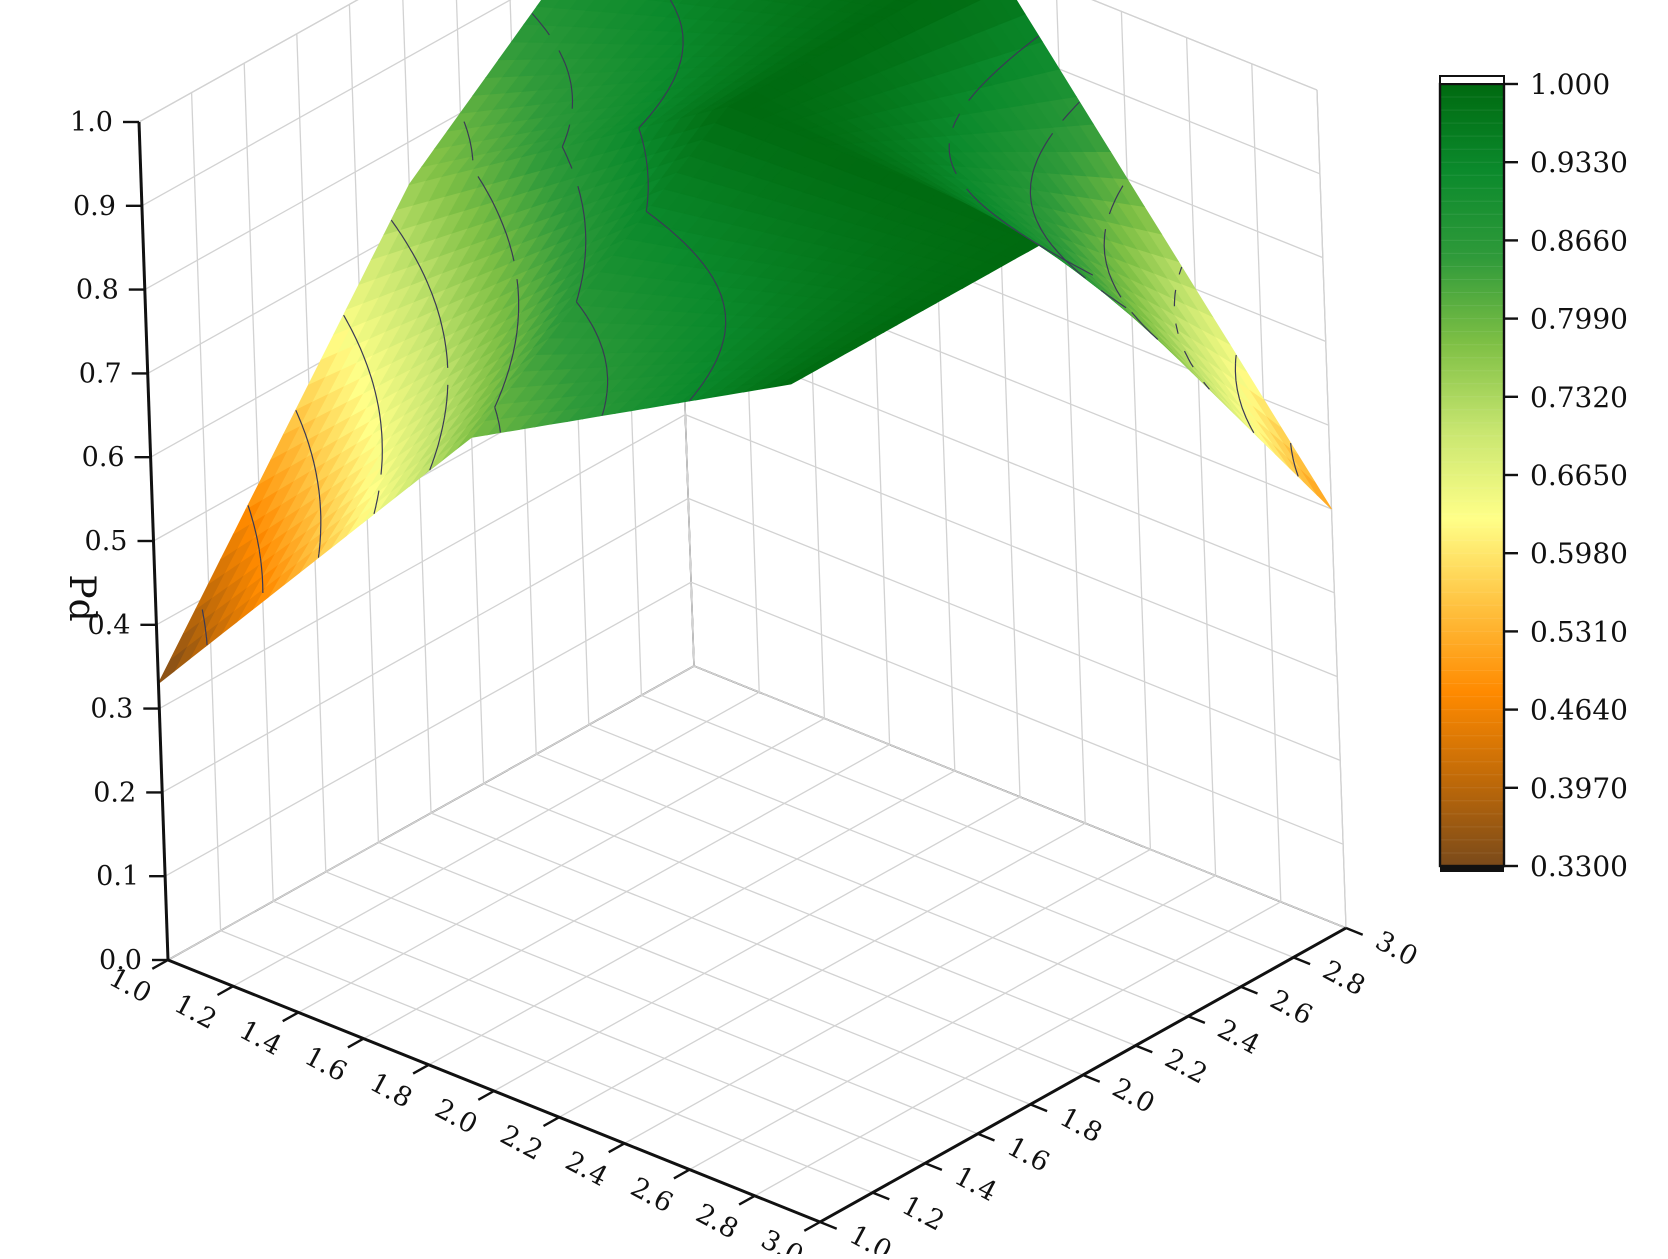  Describe the element at coordinates (870, 1236) in the screenshot. I see `x-tick-label: 1.0` at that location.